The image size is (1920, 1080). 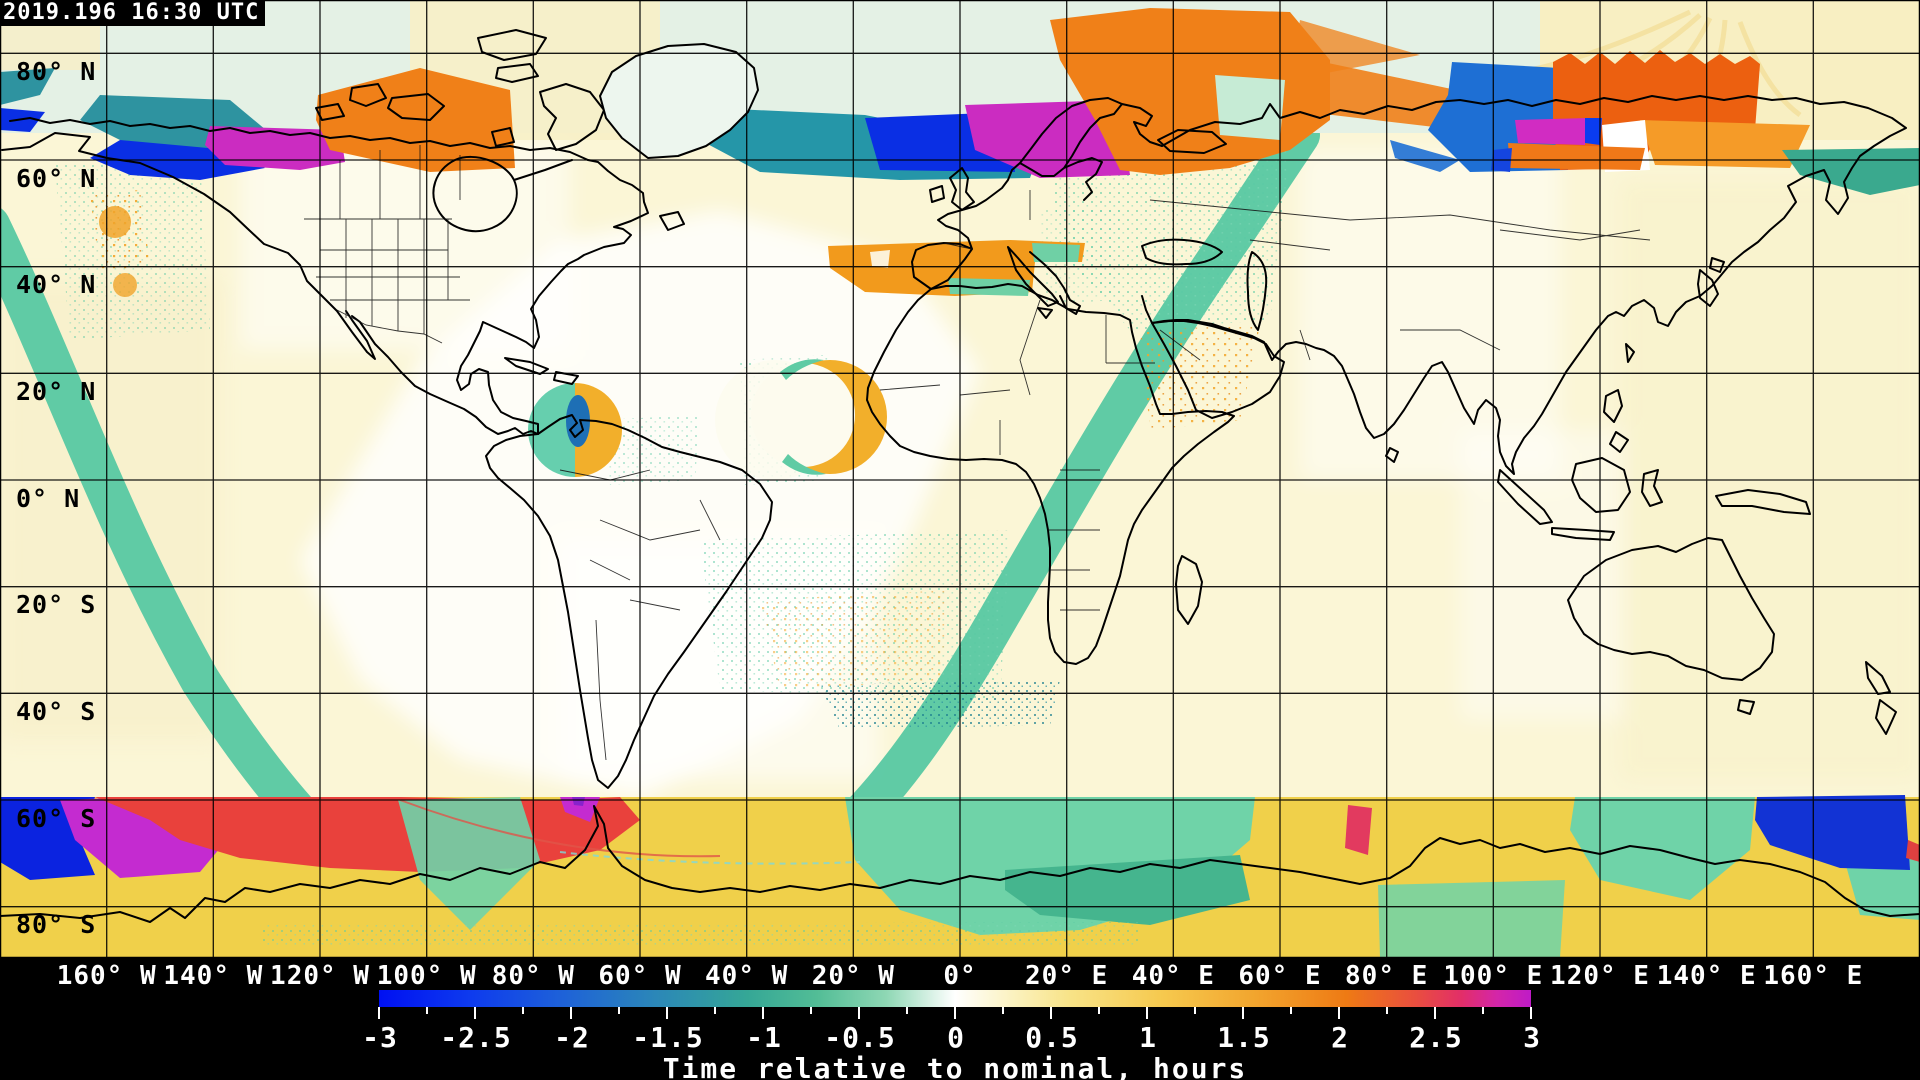 I want to click on colorbar-title: Time relative to nominal, hours, so click(x=955, y=1066).